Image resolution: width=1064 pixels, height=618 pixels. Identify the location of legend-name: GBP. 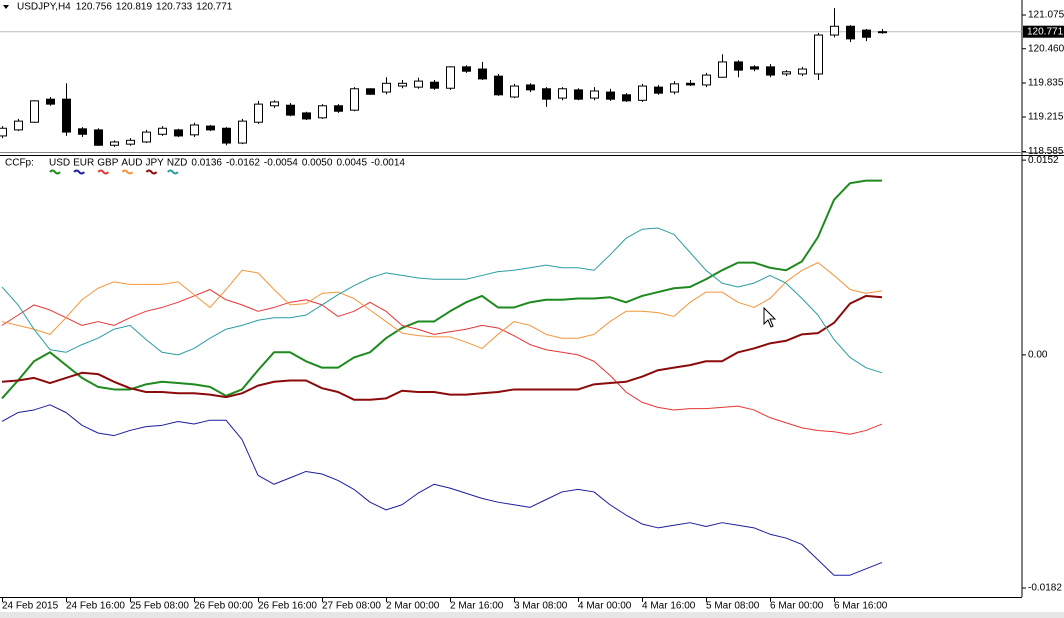
(107, 163).